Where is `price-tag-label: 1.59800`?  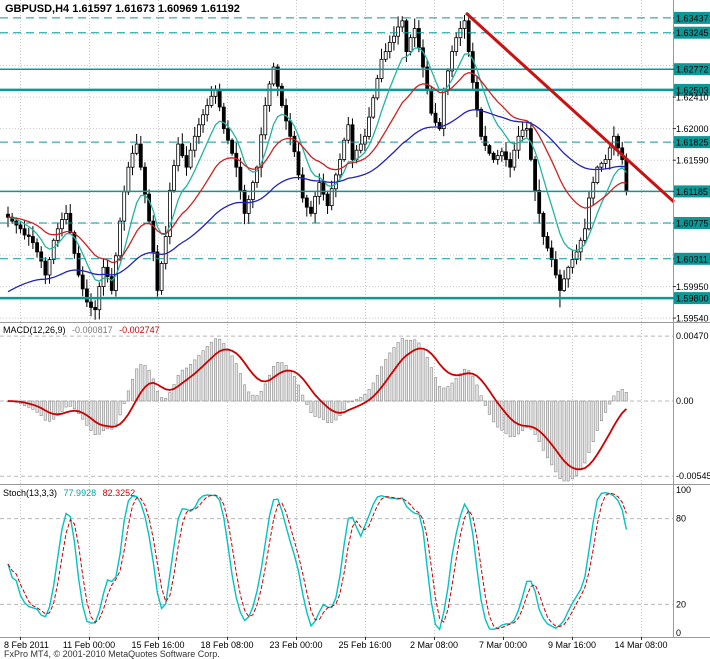 price-tag-label: 1.59800 is located at coordinates (692, 299).